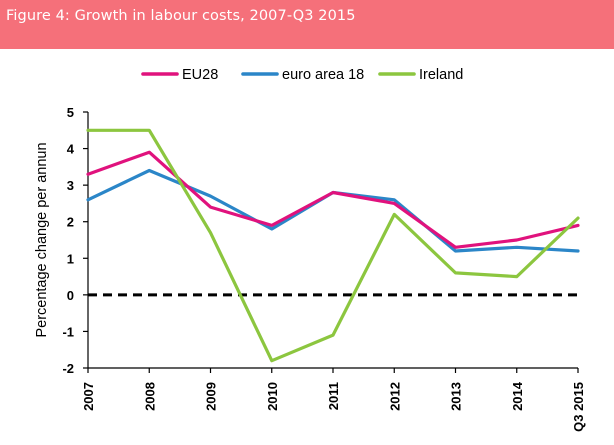 The width and height of the screenshot is (614, 445). Describe the element at coordinates (70, 258) in the screenshot. I see `y-tick-label: 1` at that location.